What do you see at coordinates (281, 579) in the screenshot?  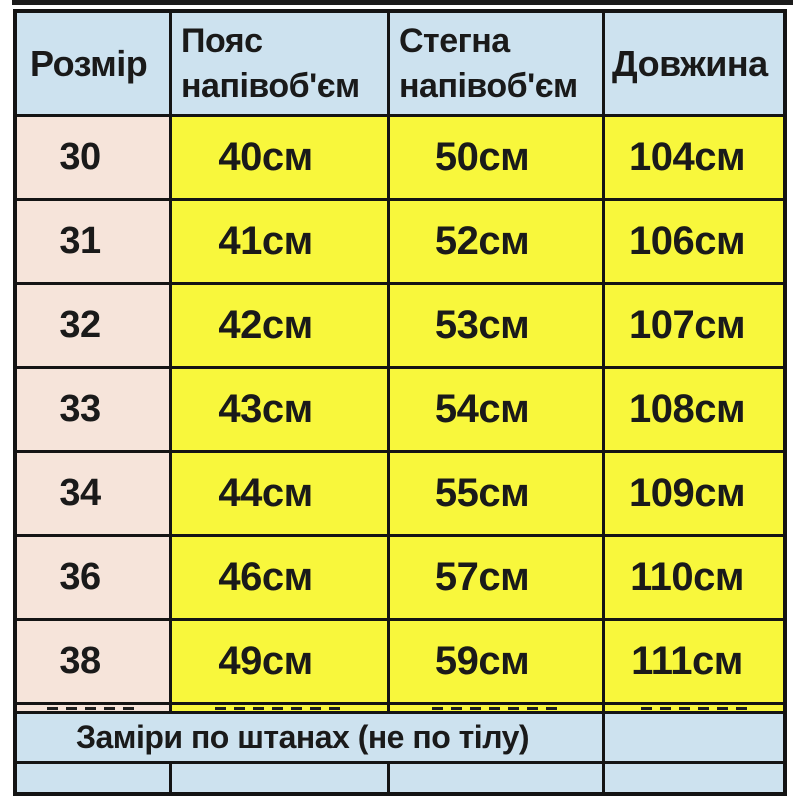 I see `cell-waist: 46см` at bounding box center [281, 579].